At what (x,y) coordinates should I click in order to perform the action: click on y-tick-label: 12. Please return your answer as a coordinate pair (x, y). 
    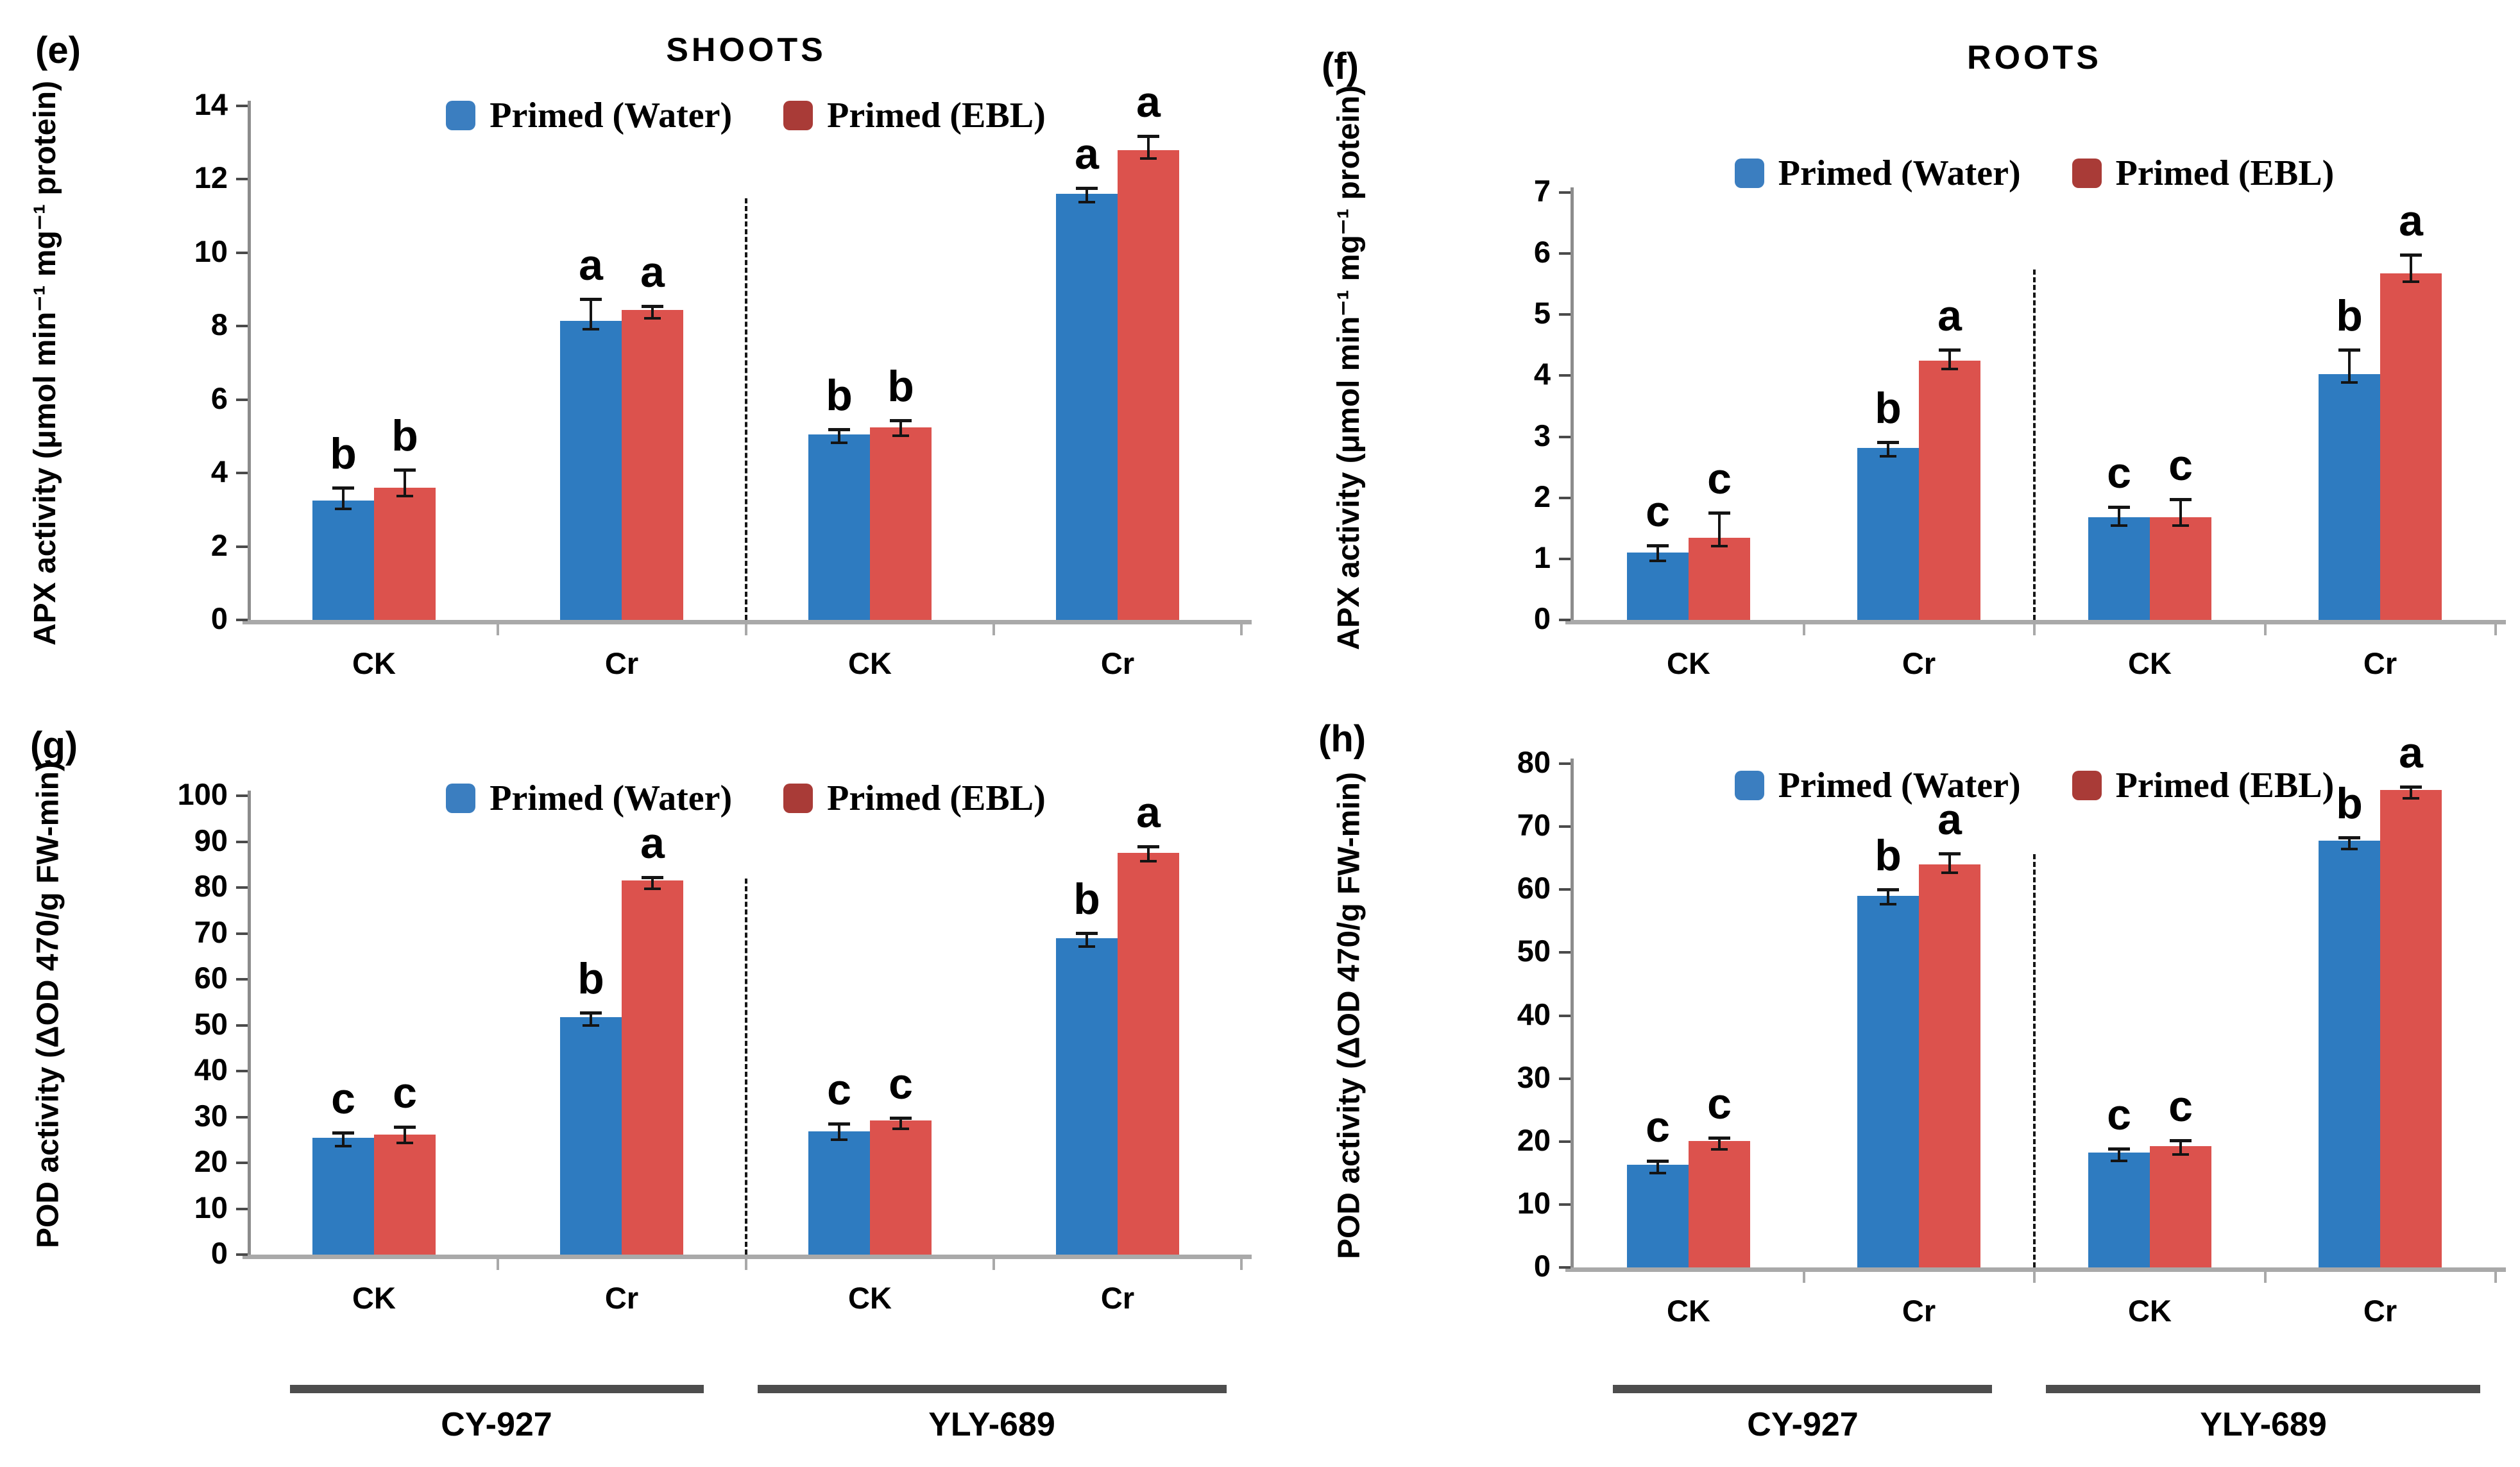
    Looking at the image, I should click on (211, 177).